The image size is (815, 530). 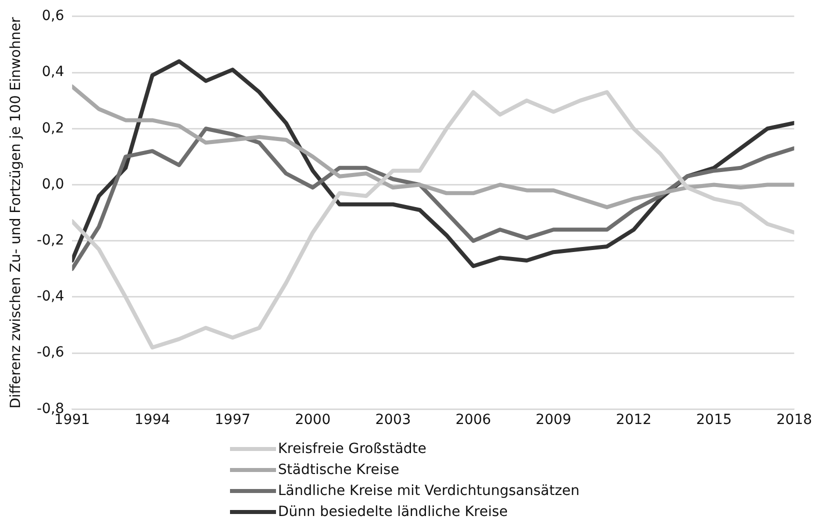 I want to click on x-tick-label: 1994, so click(x=152, y=420).